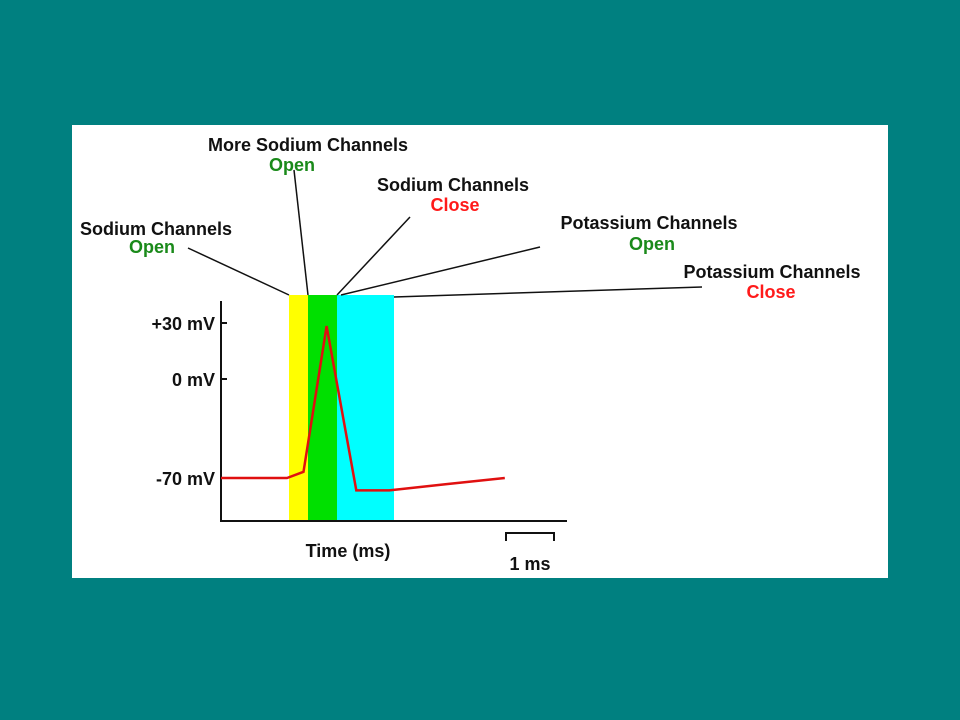 Image resolution: width=960 pixels, height=720 pixels. What do you see at coordinates (185, 479) in the screenshot?
I see `y-tick-label-neg70: -70 mV` at bounding box center [185, 479].